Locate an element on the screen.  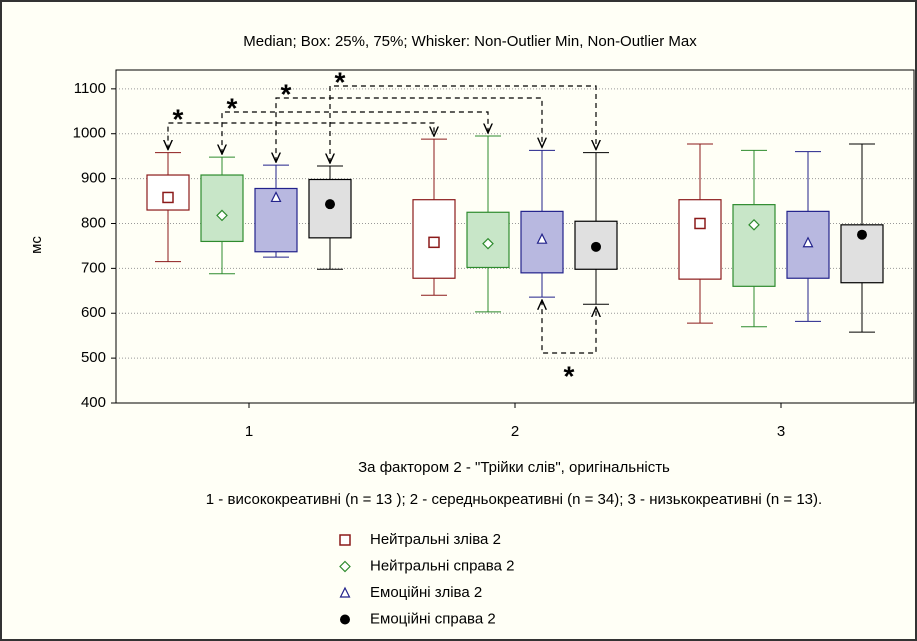
y-tick-label: 400 is located at coordinates (93, 402).